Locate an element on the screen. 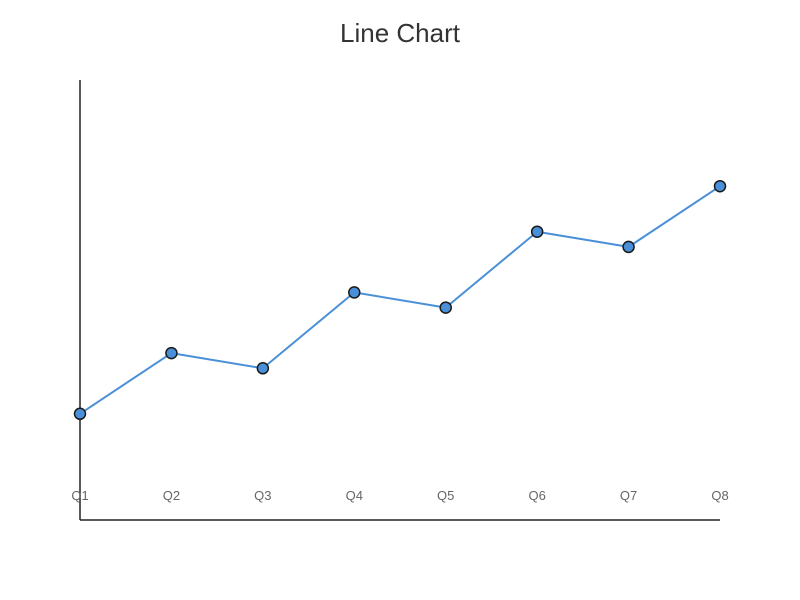 The height and width of the screenshot is (600, 800). x-tick-label: Q4 is located at coordinates (354, 495).